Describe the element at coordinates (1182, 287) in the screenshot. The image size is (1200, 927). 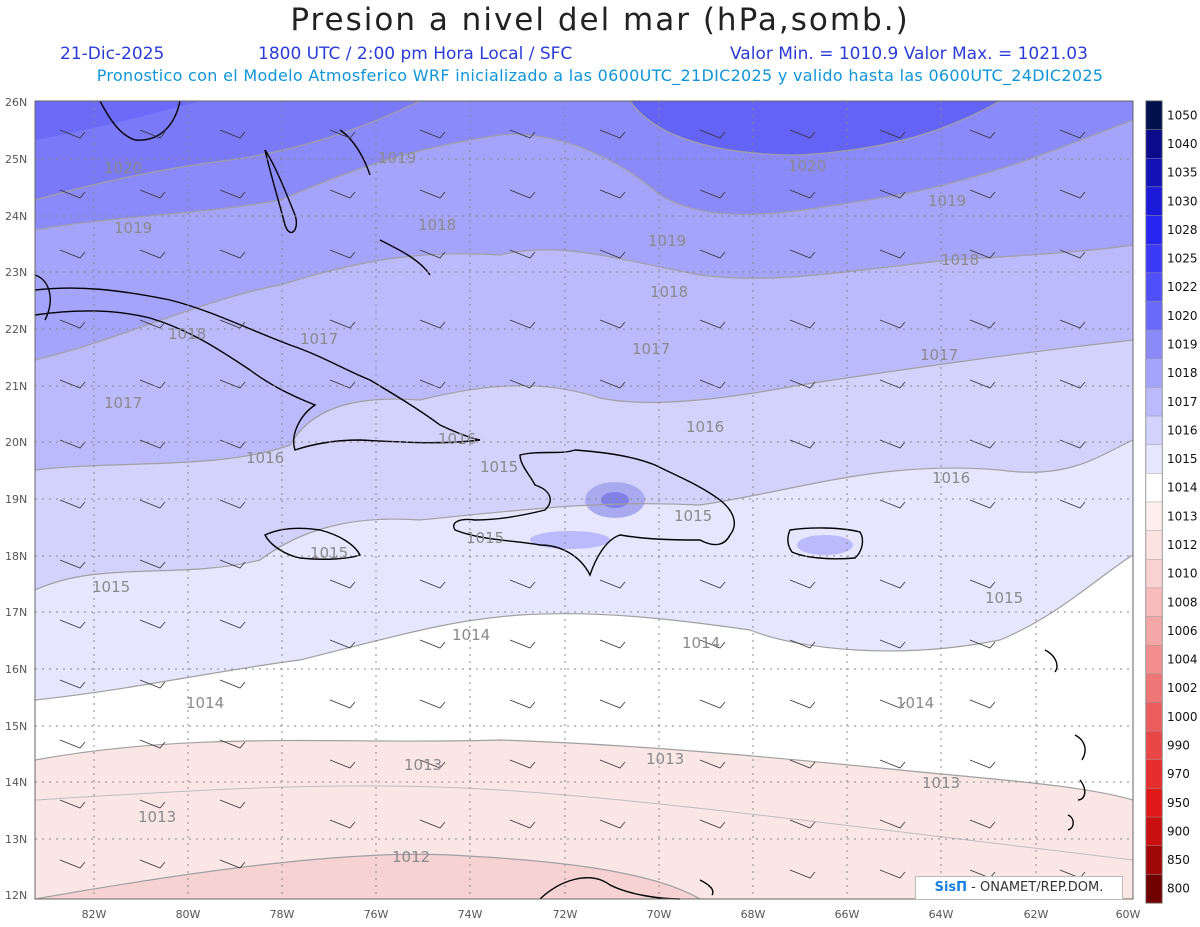
I see `legend-label: 1022` at that location.